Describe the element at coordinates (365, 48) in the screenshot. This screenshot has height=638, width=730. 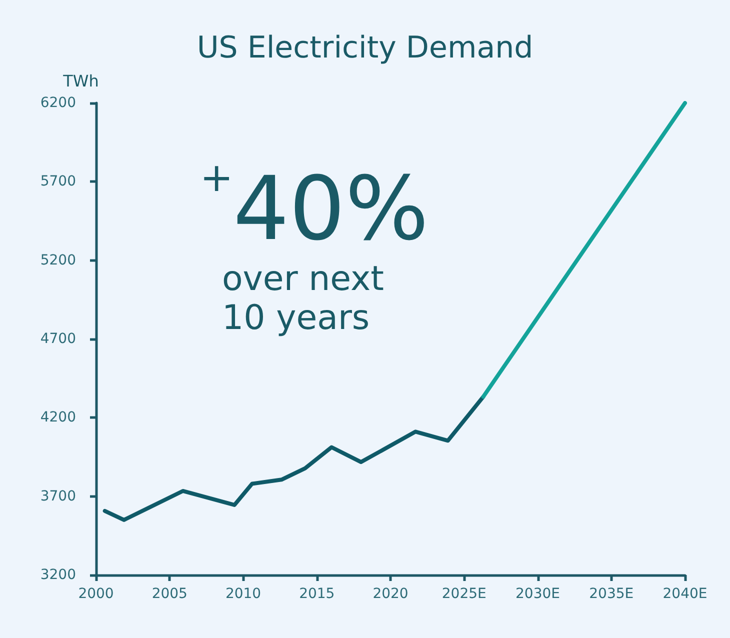
I see `chart-title: US Electricity Demand` at that location.